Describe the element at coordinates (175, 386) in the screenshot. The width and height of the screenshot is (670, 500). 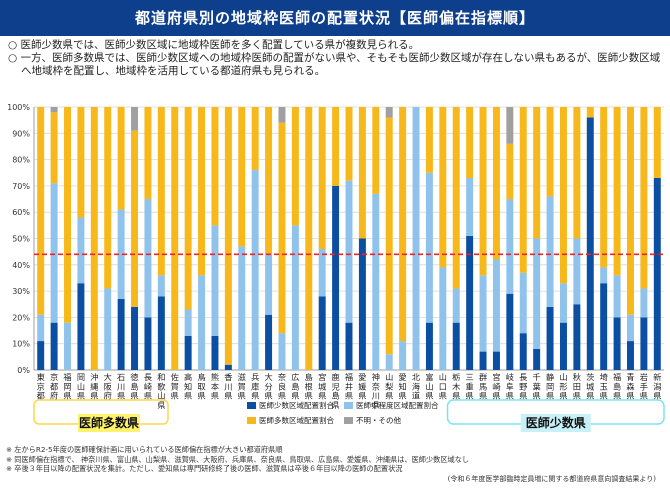
I see `x-tick-label: 佐賀県` at that location.